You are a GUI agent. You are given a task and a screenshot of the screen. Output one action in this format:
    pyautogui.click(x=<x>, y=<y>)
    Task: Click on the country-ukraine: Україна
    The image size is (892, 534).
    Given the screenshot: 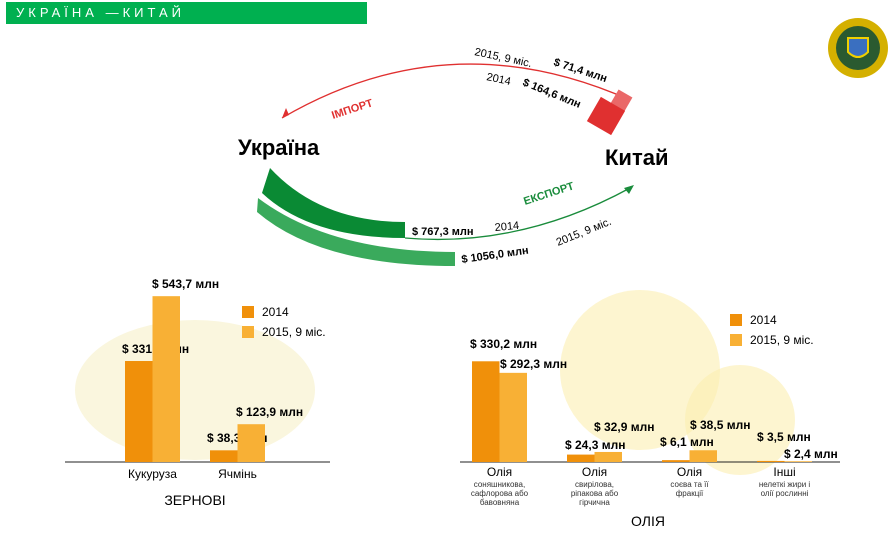 What is the action you would take?
    pyautogui.click(x=279, y=147)
    